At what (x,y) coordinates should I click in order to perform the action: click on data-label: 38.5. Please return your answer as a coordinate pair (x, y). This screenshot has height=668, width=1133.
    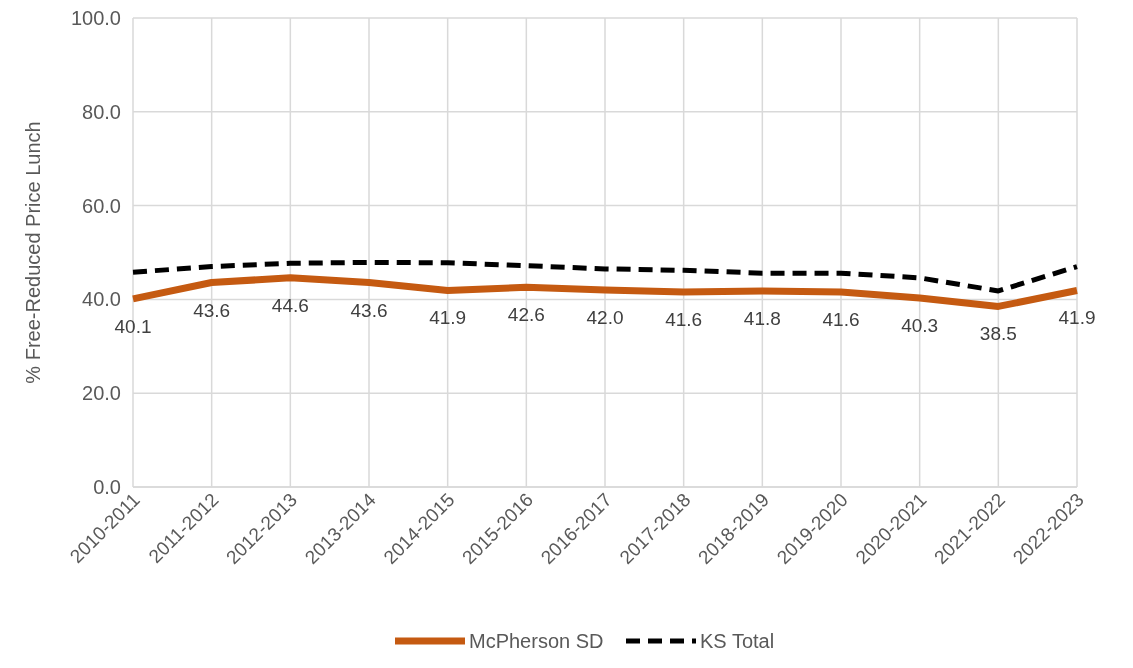
    Looking at the image, I should click on (998, 334).